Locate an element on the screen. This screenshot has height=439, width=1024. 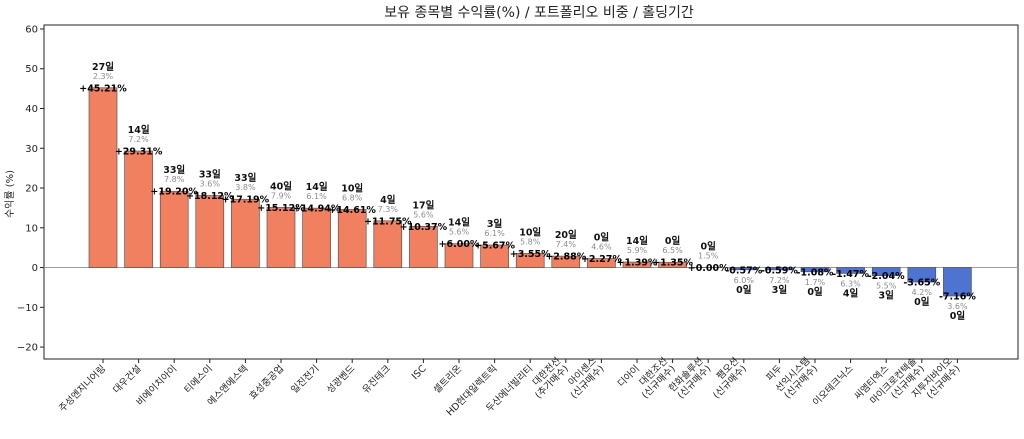
return-label: -0.57% is located at coordinates (743, 270).